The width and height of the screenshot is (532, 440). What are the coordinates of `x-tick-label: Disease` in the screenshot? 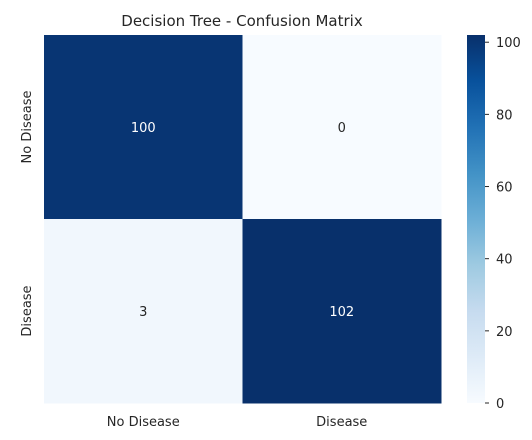 It's located at (341, 422).